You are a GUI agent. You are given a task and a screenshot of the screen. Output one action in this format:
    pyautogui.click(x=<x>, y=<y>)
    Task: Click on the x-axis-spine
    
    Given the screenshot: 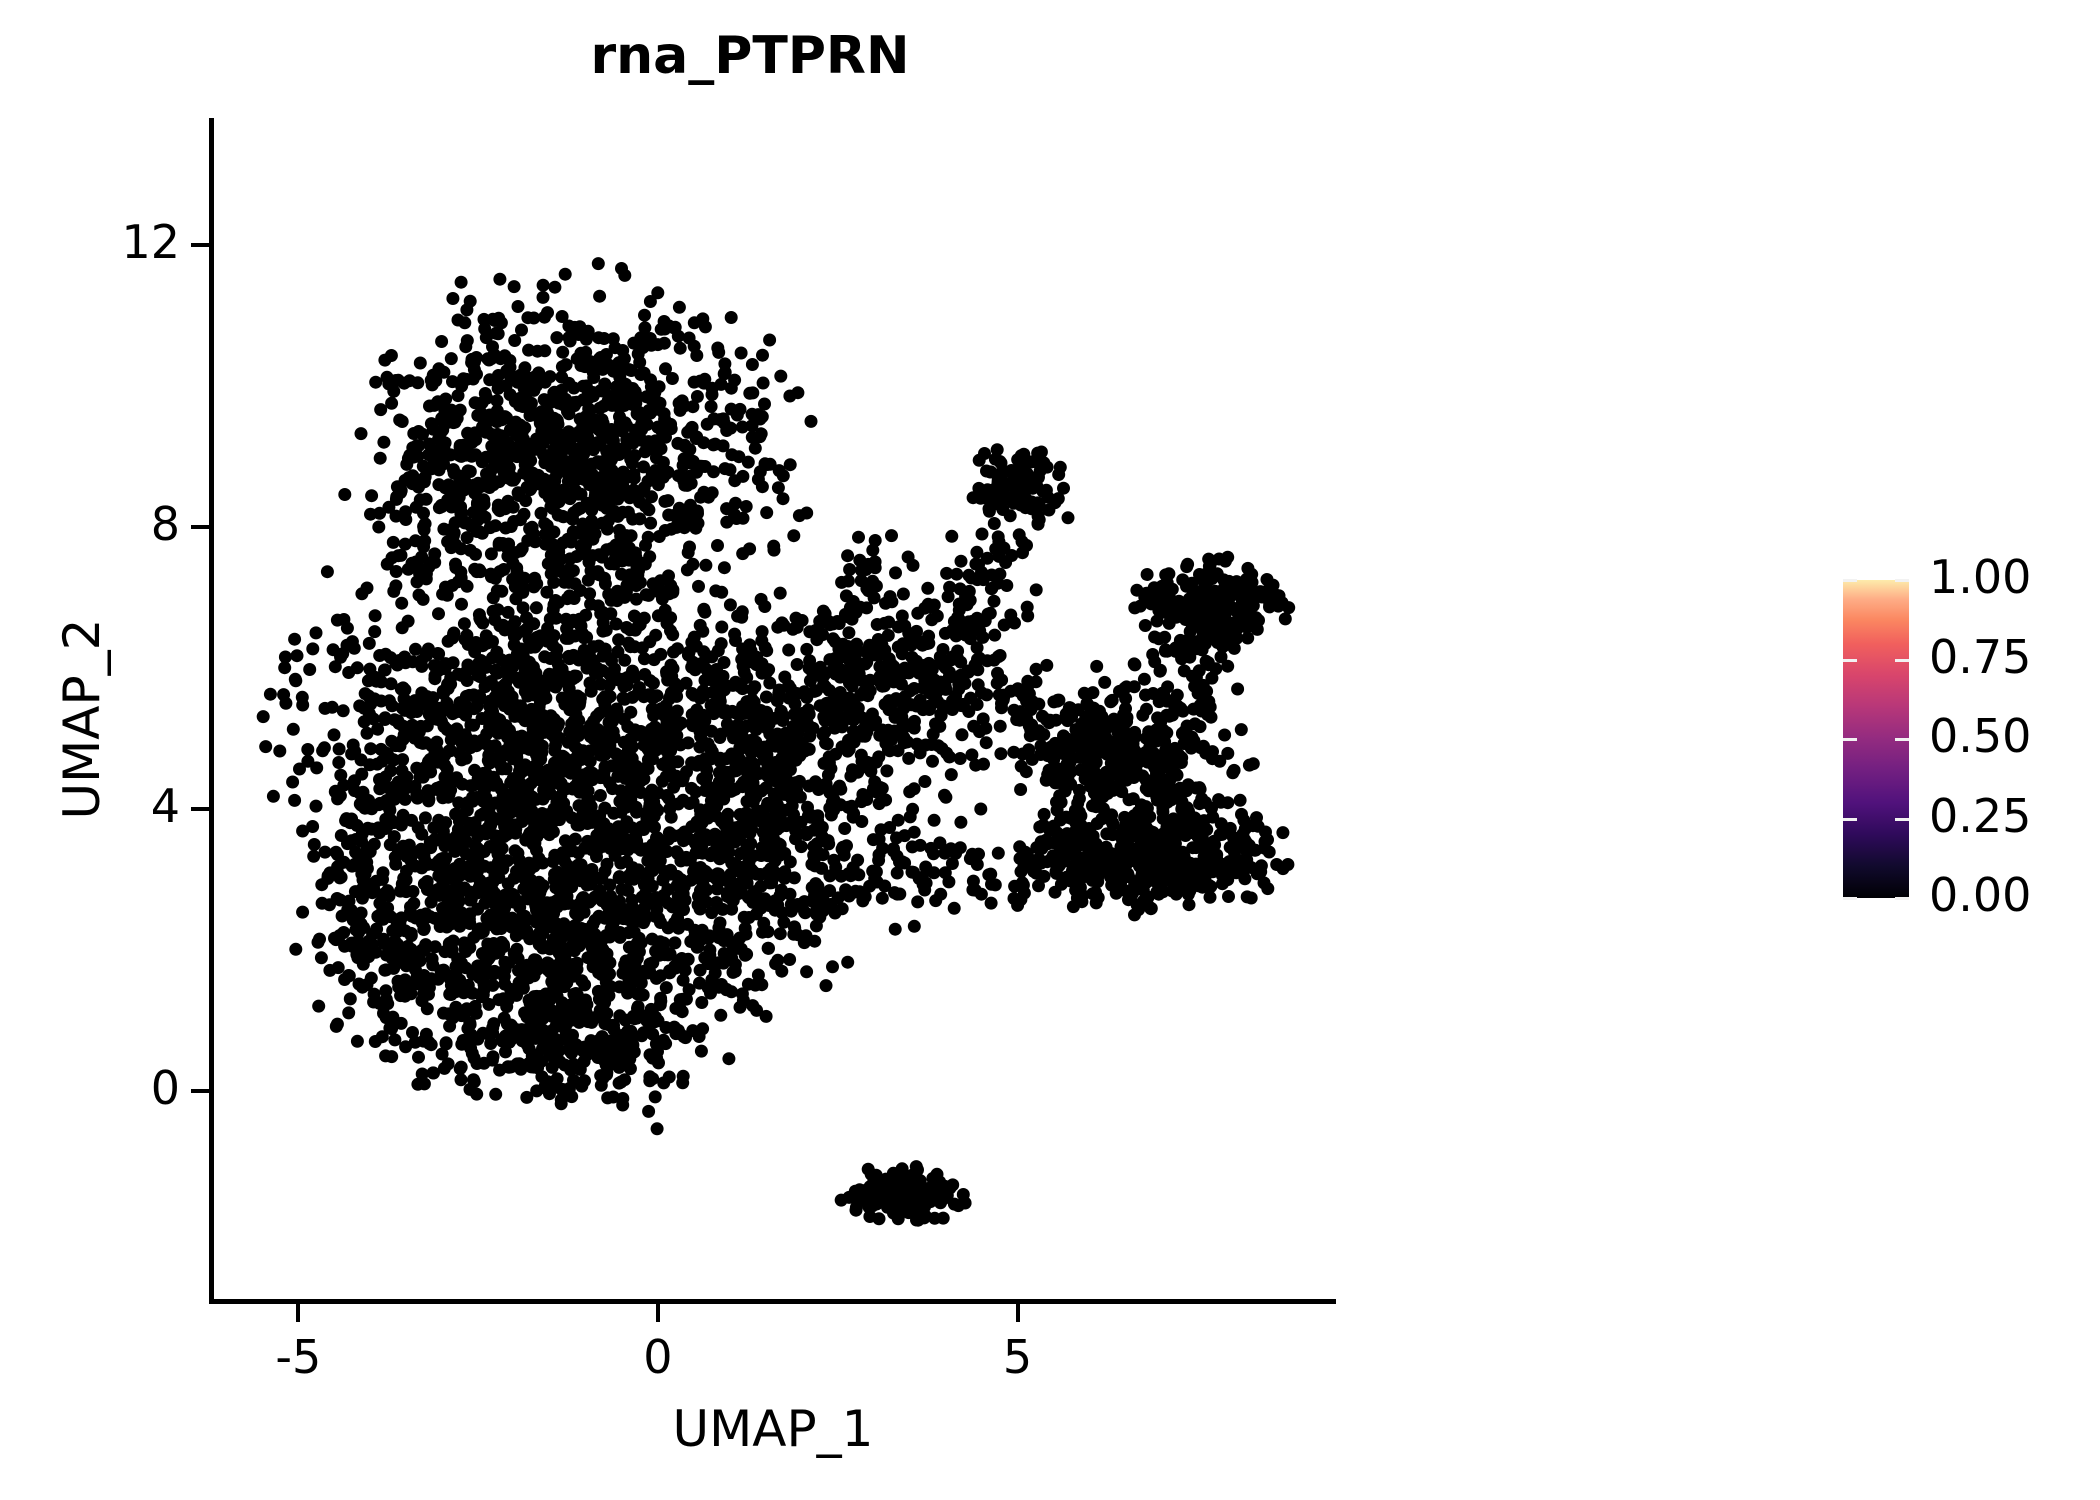 What is the action you would take?
    pyautogui.click(x=772, y=1301)
    